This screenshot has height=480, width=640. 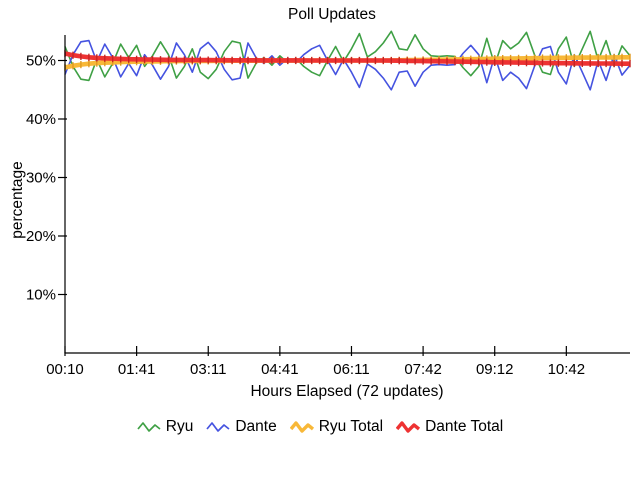 I want to click on series-lines, so click(x=347, y=60).